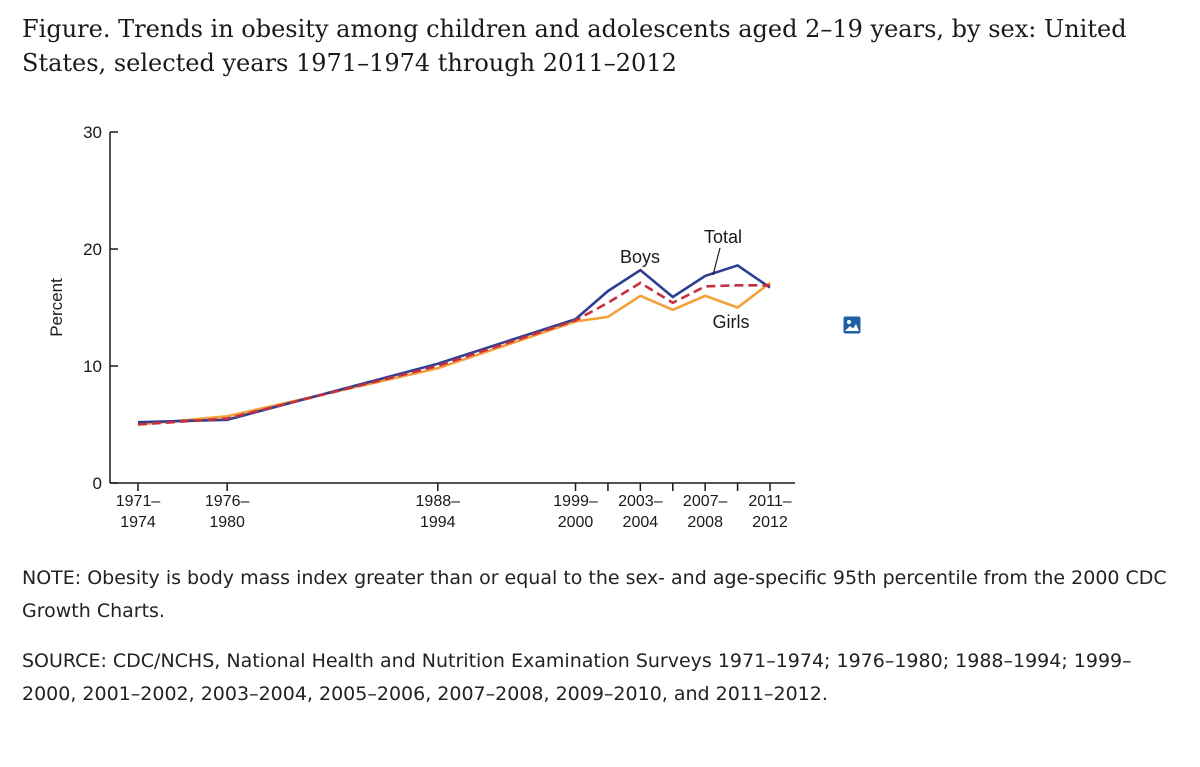 This screenshot has height=767, width=1200. What do you see at coordinates (92, 132) in the screenshot?
I see `y-tick-label: 30` at bounding box center [92, 132].